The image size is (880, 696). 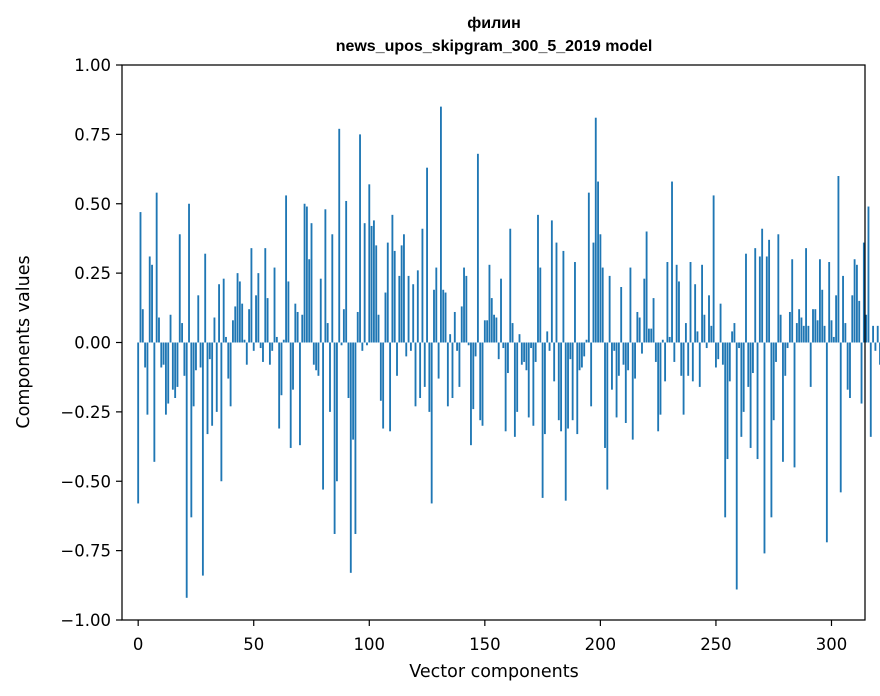 I want to click on y-tick-label: 0.00, so click(x=92, y=343).